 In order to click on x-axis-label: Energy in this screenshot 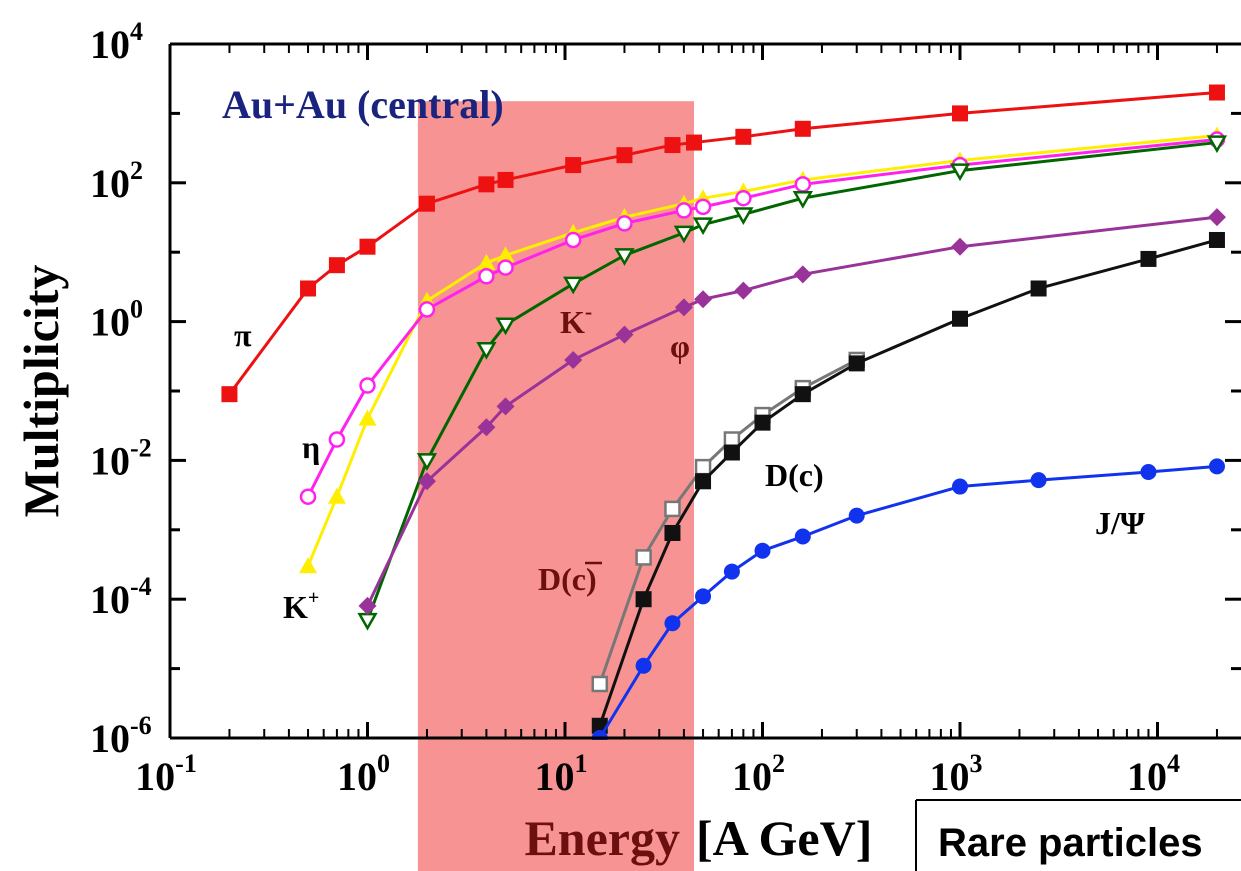, I will do `click(602, 838)`.